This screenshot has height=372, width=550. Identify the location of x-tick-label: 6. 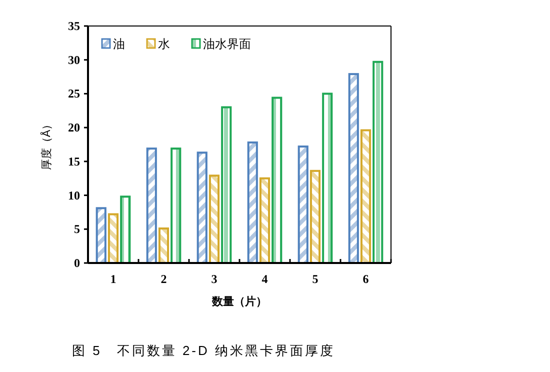
(365, 279).